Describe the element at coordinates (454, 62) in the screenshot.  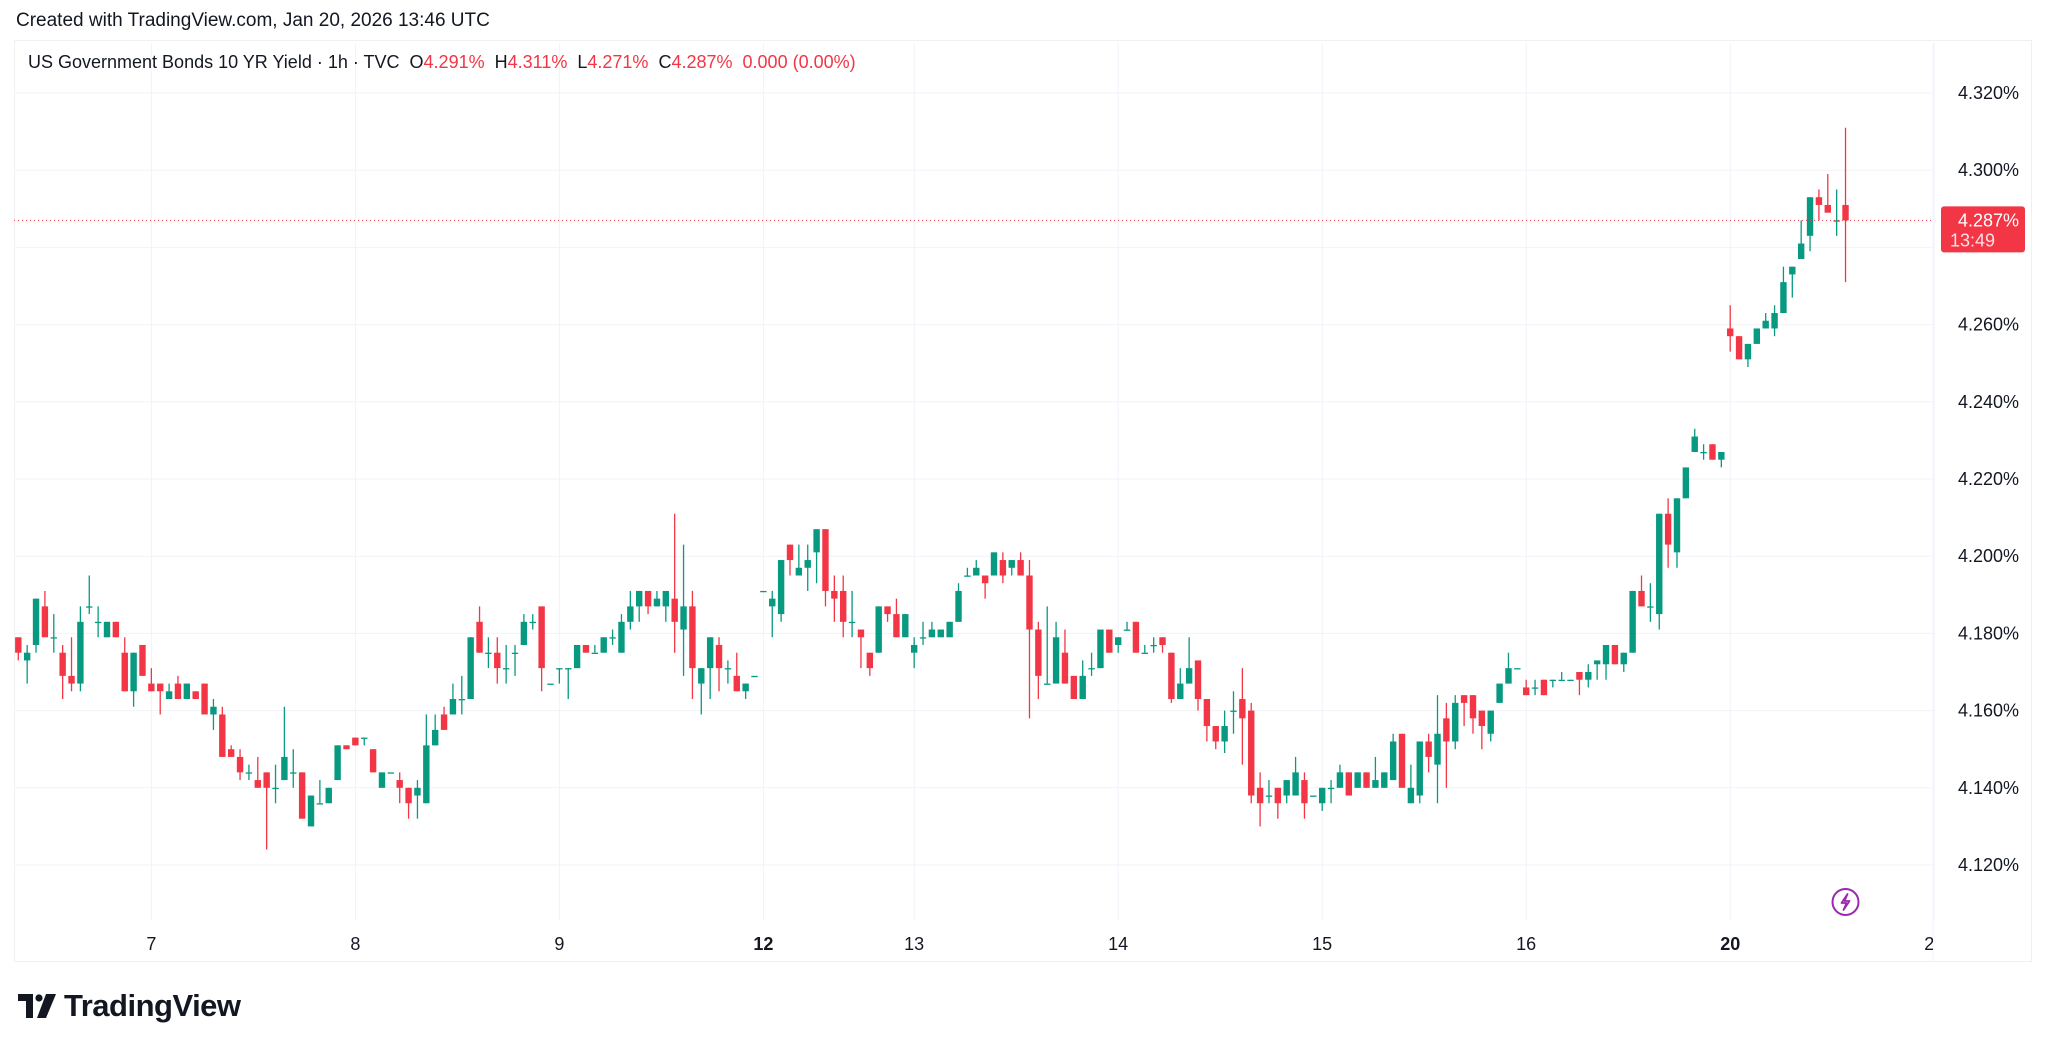
I see `open-value: 4.291%` at that location.